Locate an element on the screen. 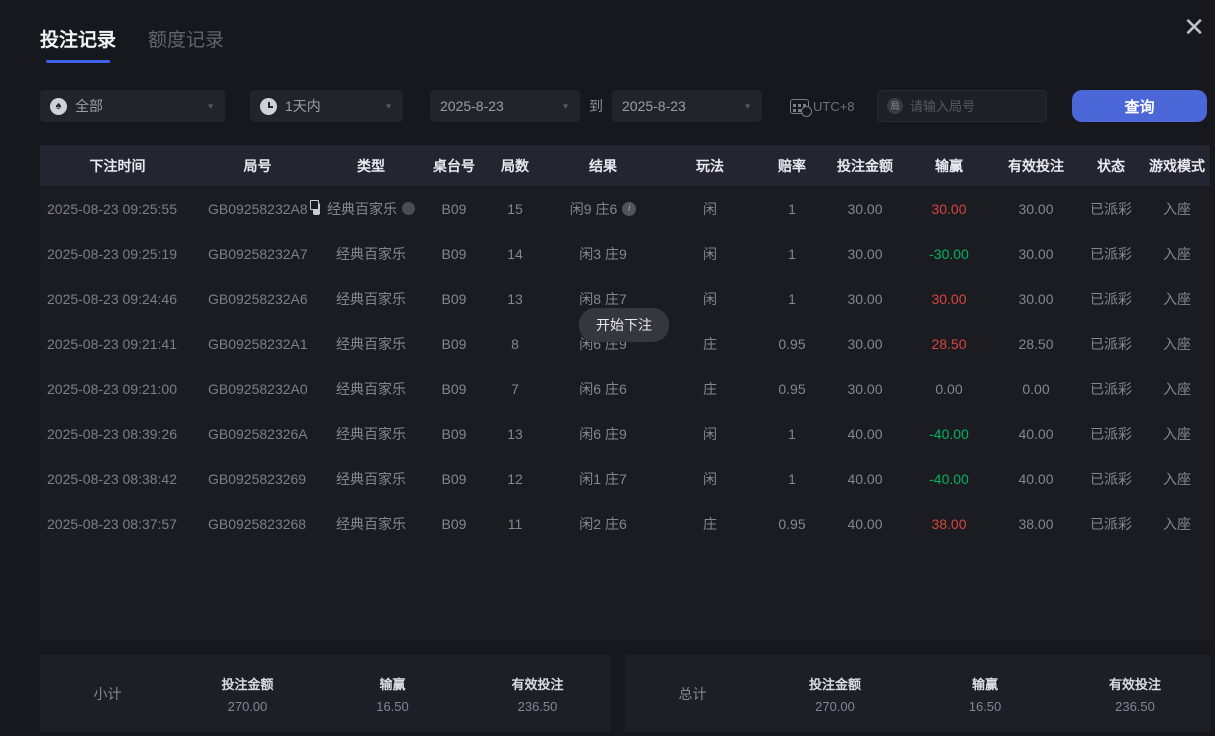  chevron-down-icon: ▼ is located at coordinates (388, 106).